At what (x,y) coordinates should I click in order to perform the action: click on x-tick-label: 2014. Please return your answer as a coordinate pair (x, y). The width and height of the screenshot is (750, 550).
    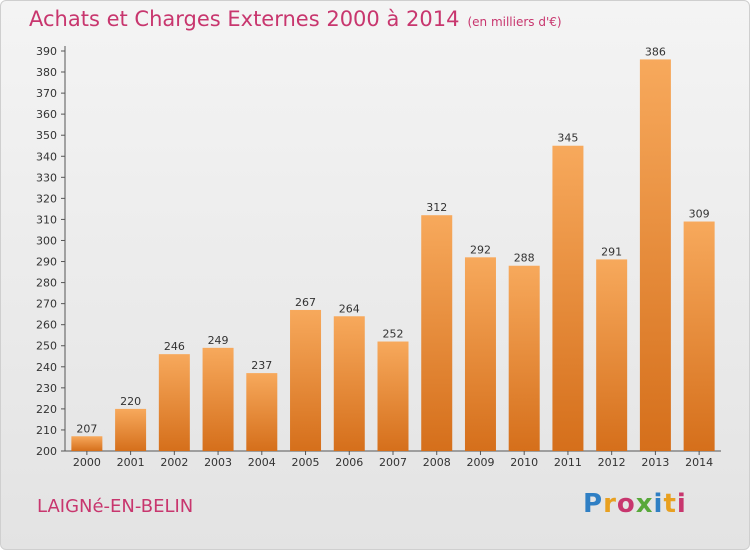
    Looking at the image, I should click on (699, 462).